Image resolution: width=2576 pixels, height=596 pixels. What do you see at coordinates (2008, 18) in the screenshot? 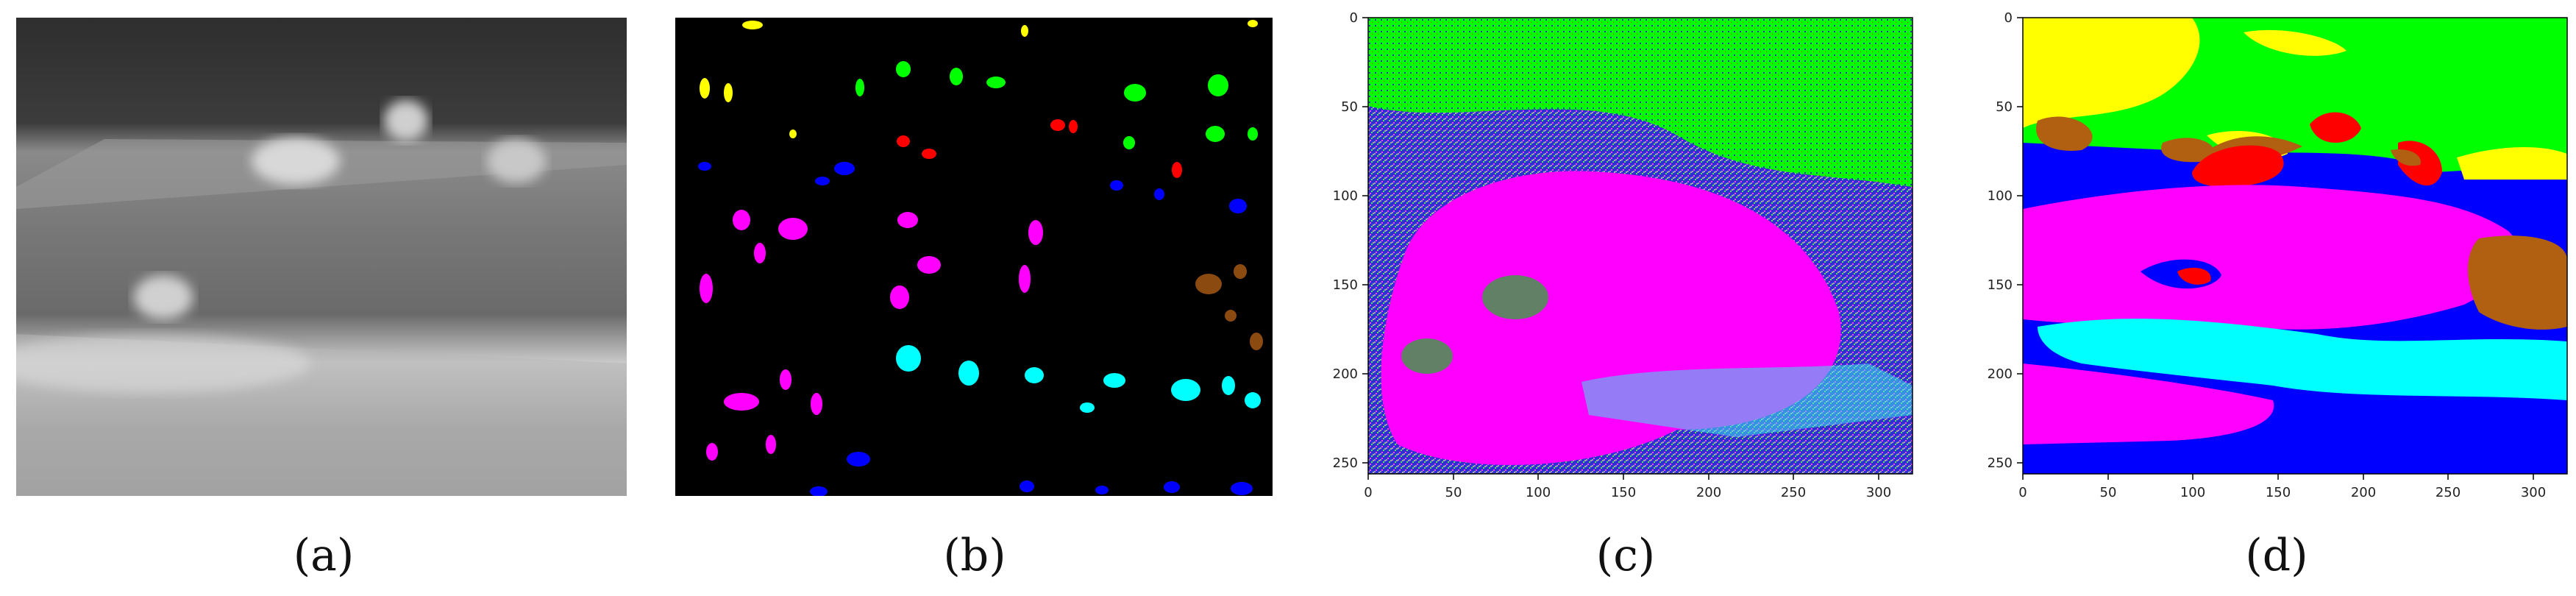
I see `d-ytick: 0` at bounding box center [2008, 18].